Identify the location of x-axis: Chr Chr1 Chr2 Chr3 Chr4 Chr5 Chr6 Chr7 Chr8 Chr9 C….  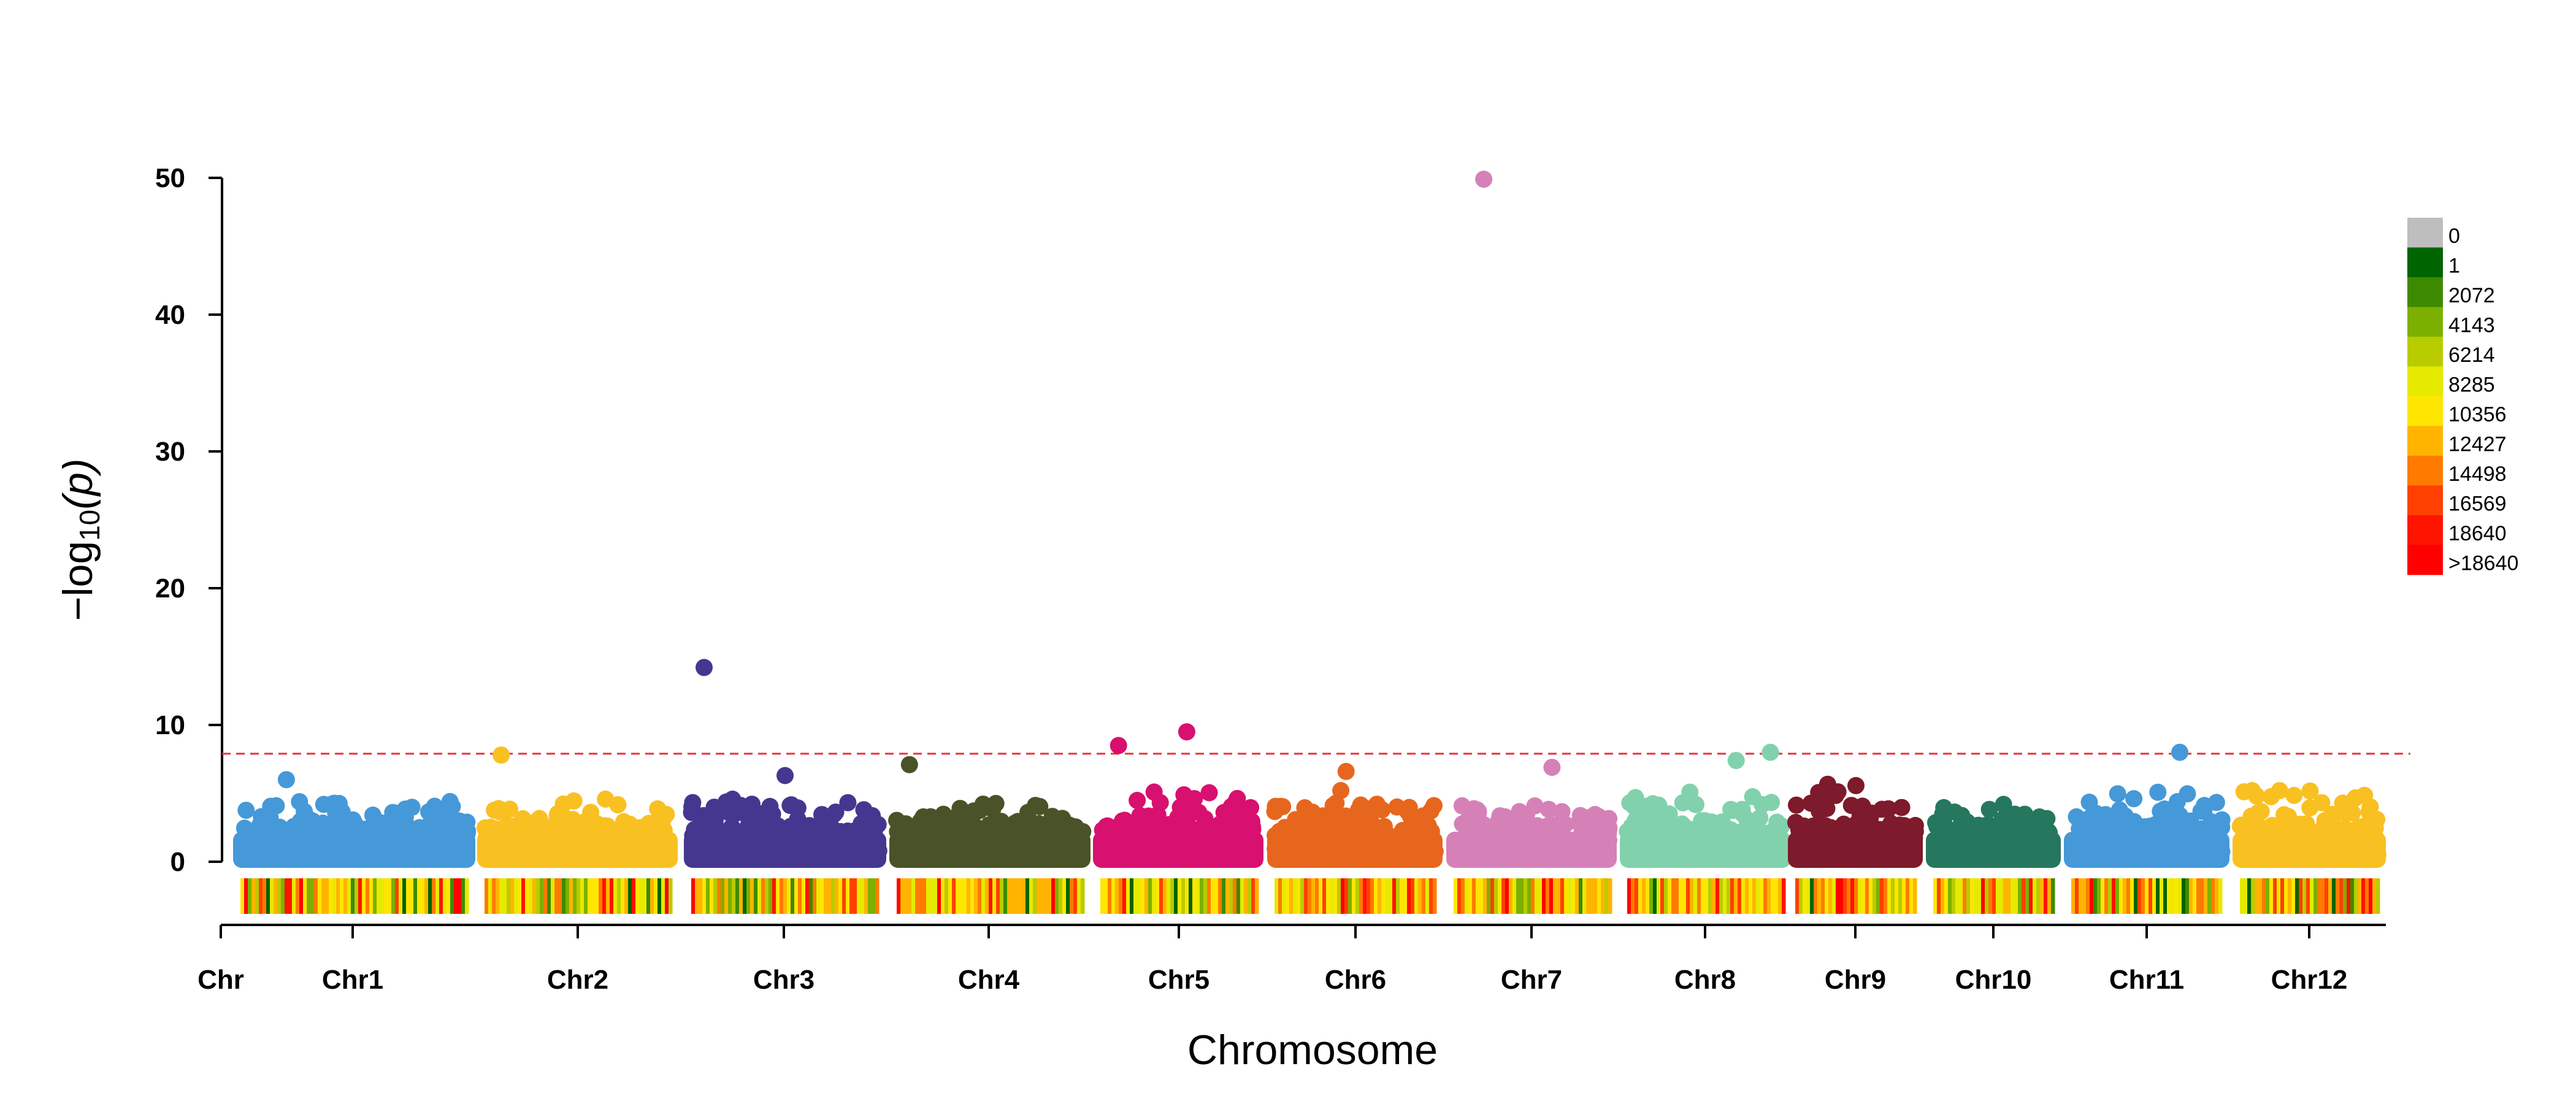
(1291, 959).